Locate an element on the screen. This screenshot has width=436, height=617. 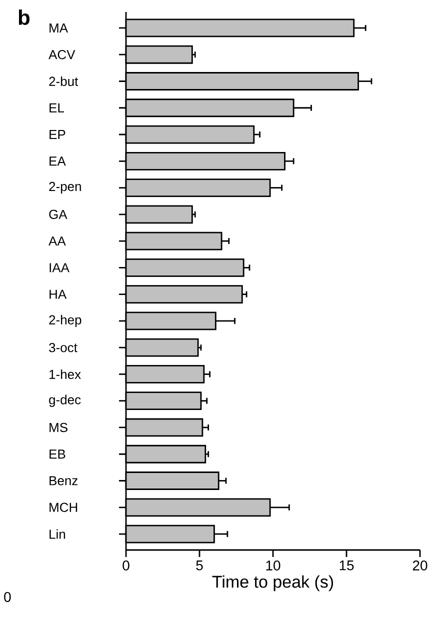
x-tick-label: 5 is located at coordinates (199, 565).